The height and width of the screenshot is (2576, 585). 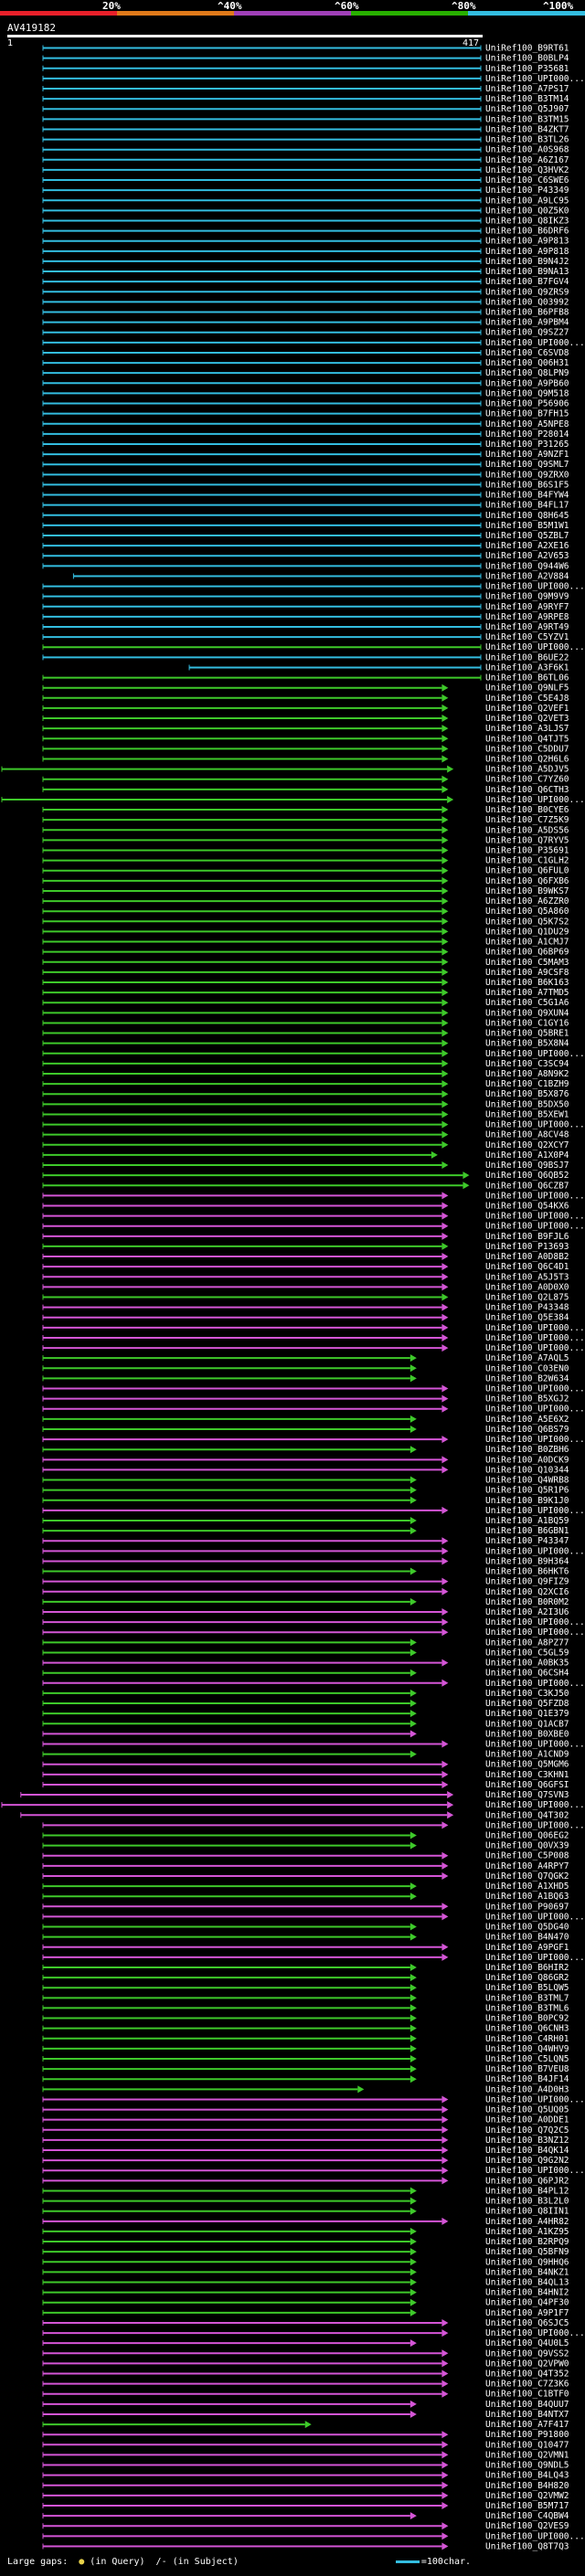 I want to click on hit-row: UniRef100_Q8T7Q3, so click(x=305, y=2546).